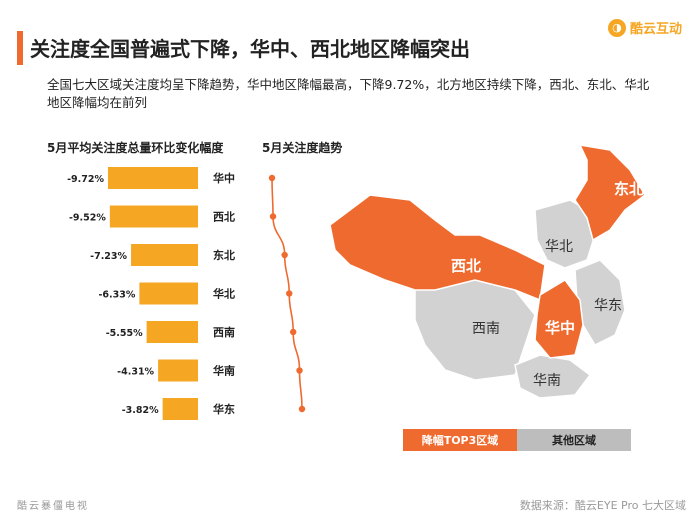  Describe the element at coordinates (565, 234) in the screenshot. I see `map-region-huabei` at that location.